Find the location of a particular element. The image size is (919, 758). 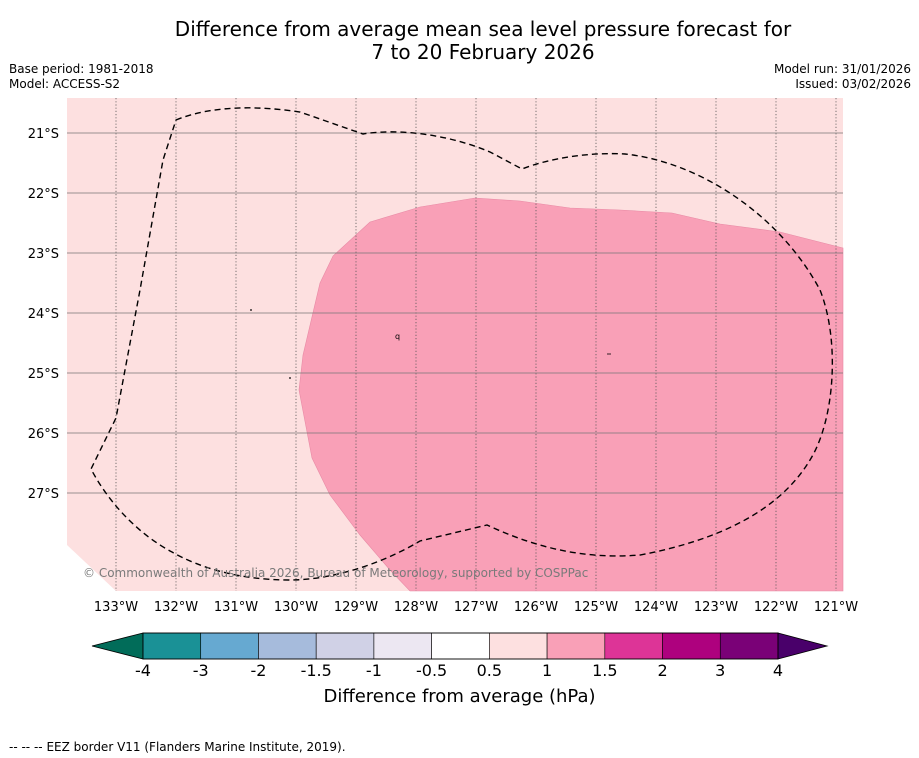

lon-label: 128°W is located at coordinates (416, 607).